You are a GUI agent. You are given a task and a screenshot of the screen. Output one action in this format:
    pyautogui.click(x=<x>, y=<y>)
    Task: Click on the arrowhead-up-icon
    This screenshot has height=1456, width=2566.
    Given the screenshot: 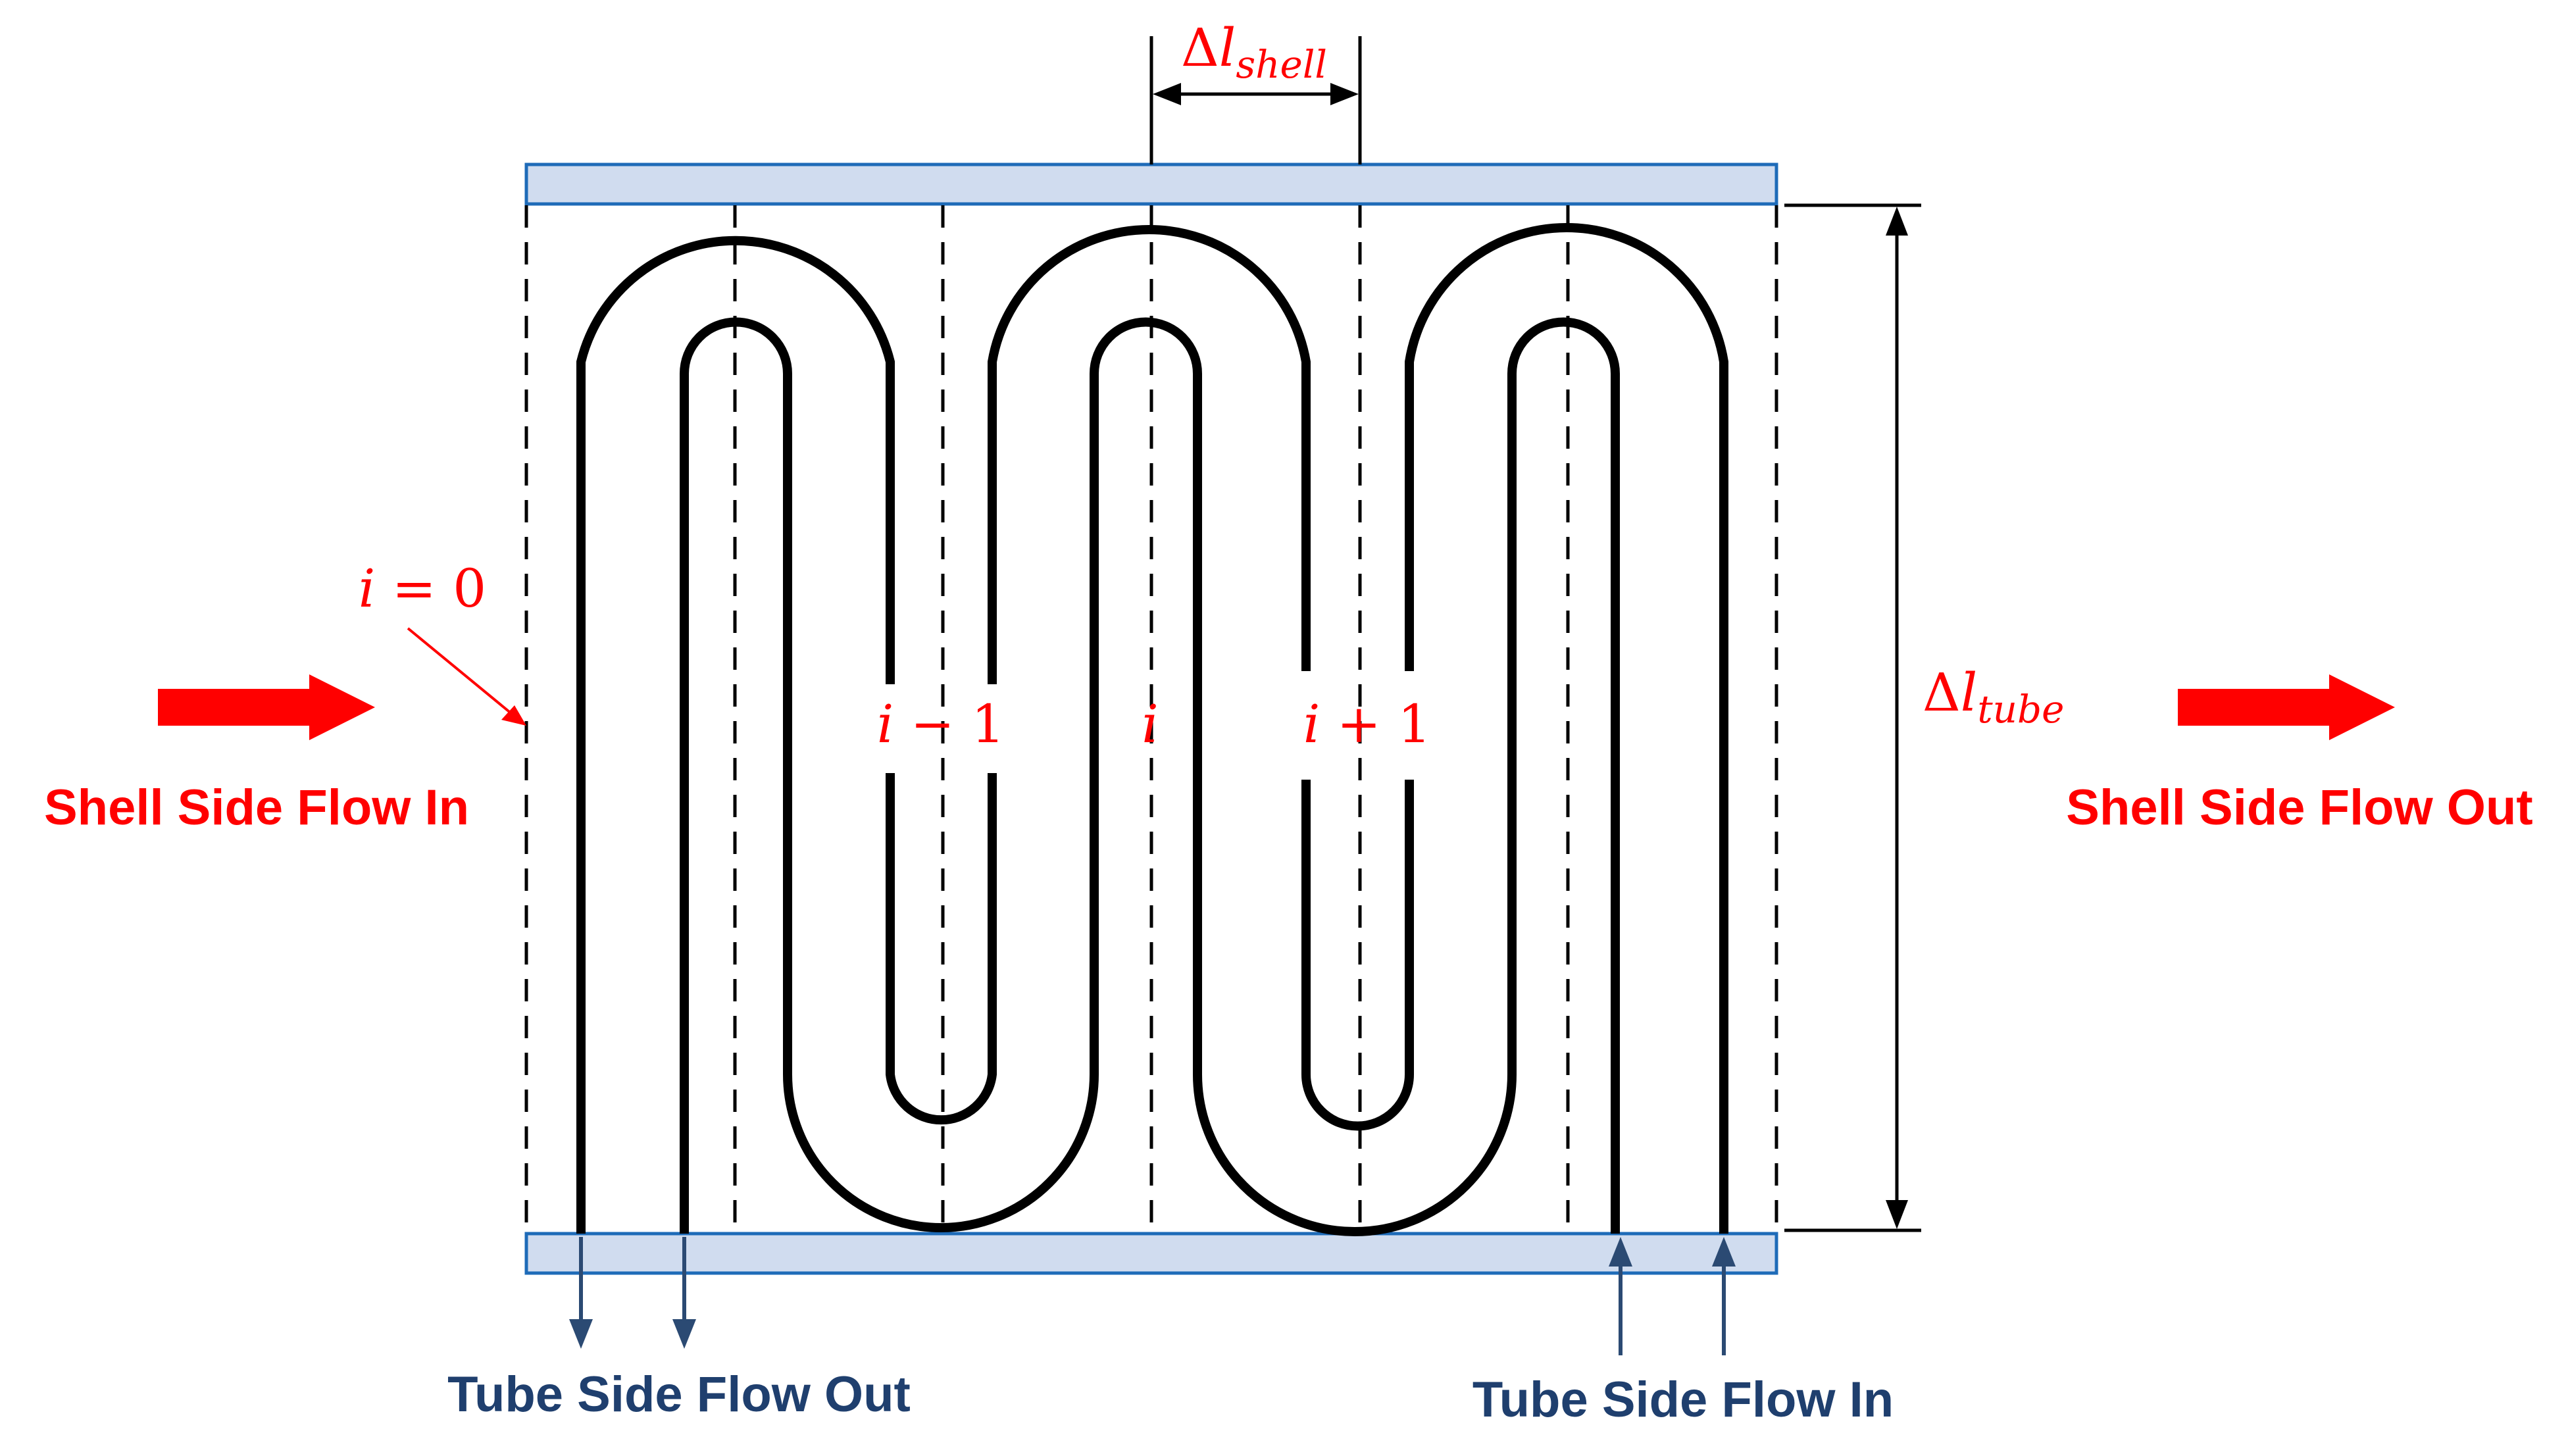 What is the action you would take?
    pyautogui.click(x=1897, y=221)
    